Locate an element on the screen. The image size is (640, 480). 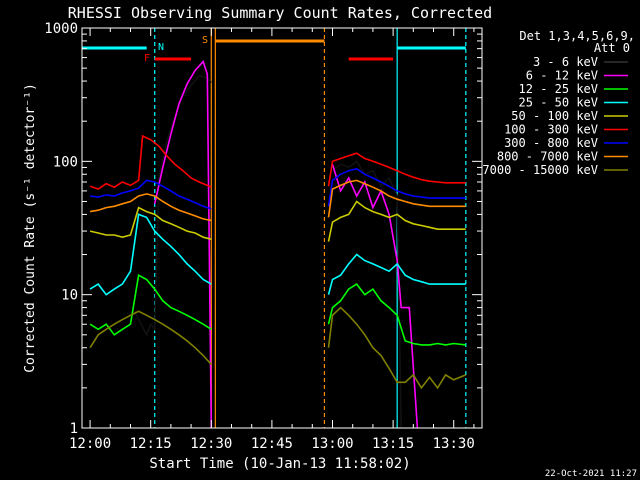
footer-date: 22-Oct-2021 11:27 is located at coordinates (591, 474).